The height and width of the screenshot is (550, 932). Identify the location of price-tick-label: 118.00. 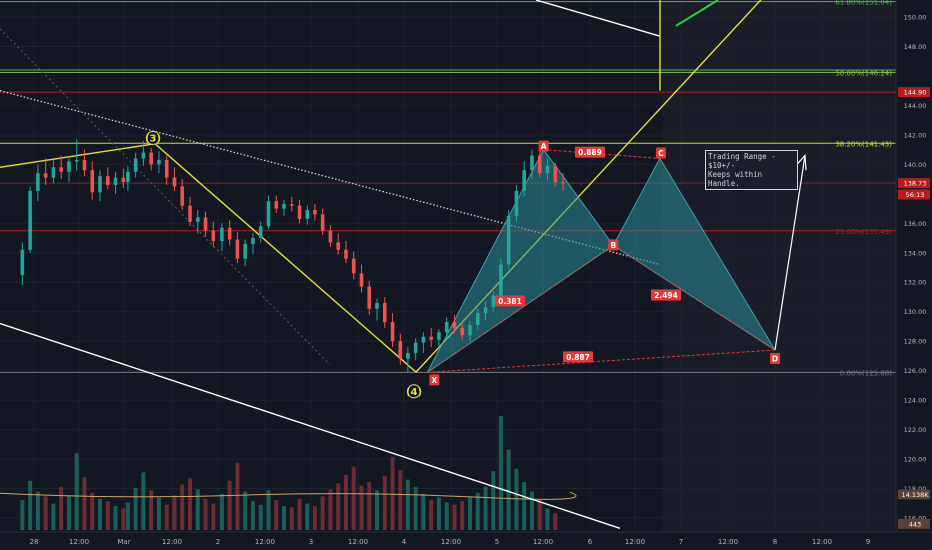
(915, 489).